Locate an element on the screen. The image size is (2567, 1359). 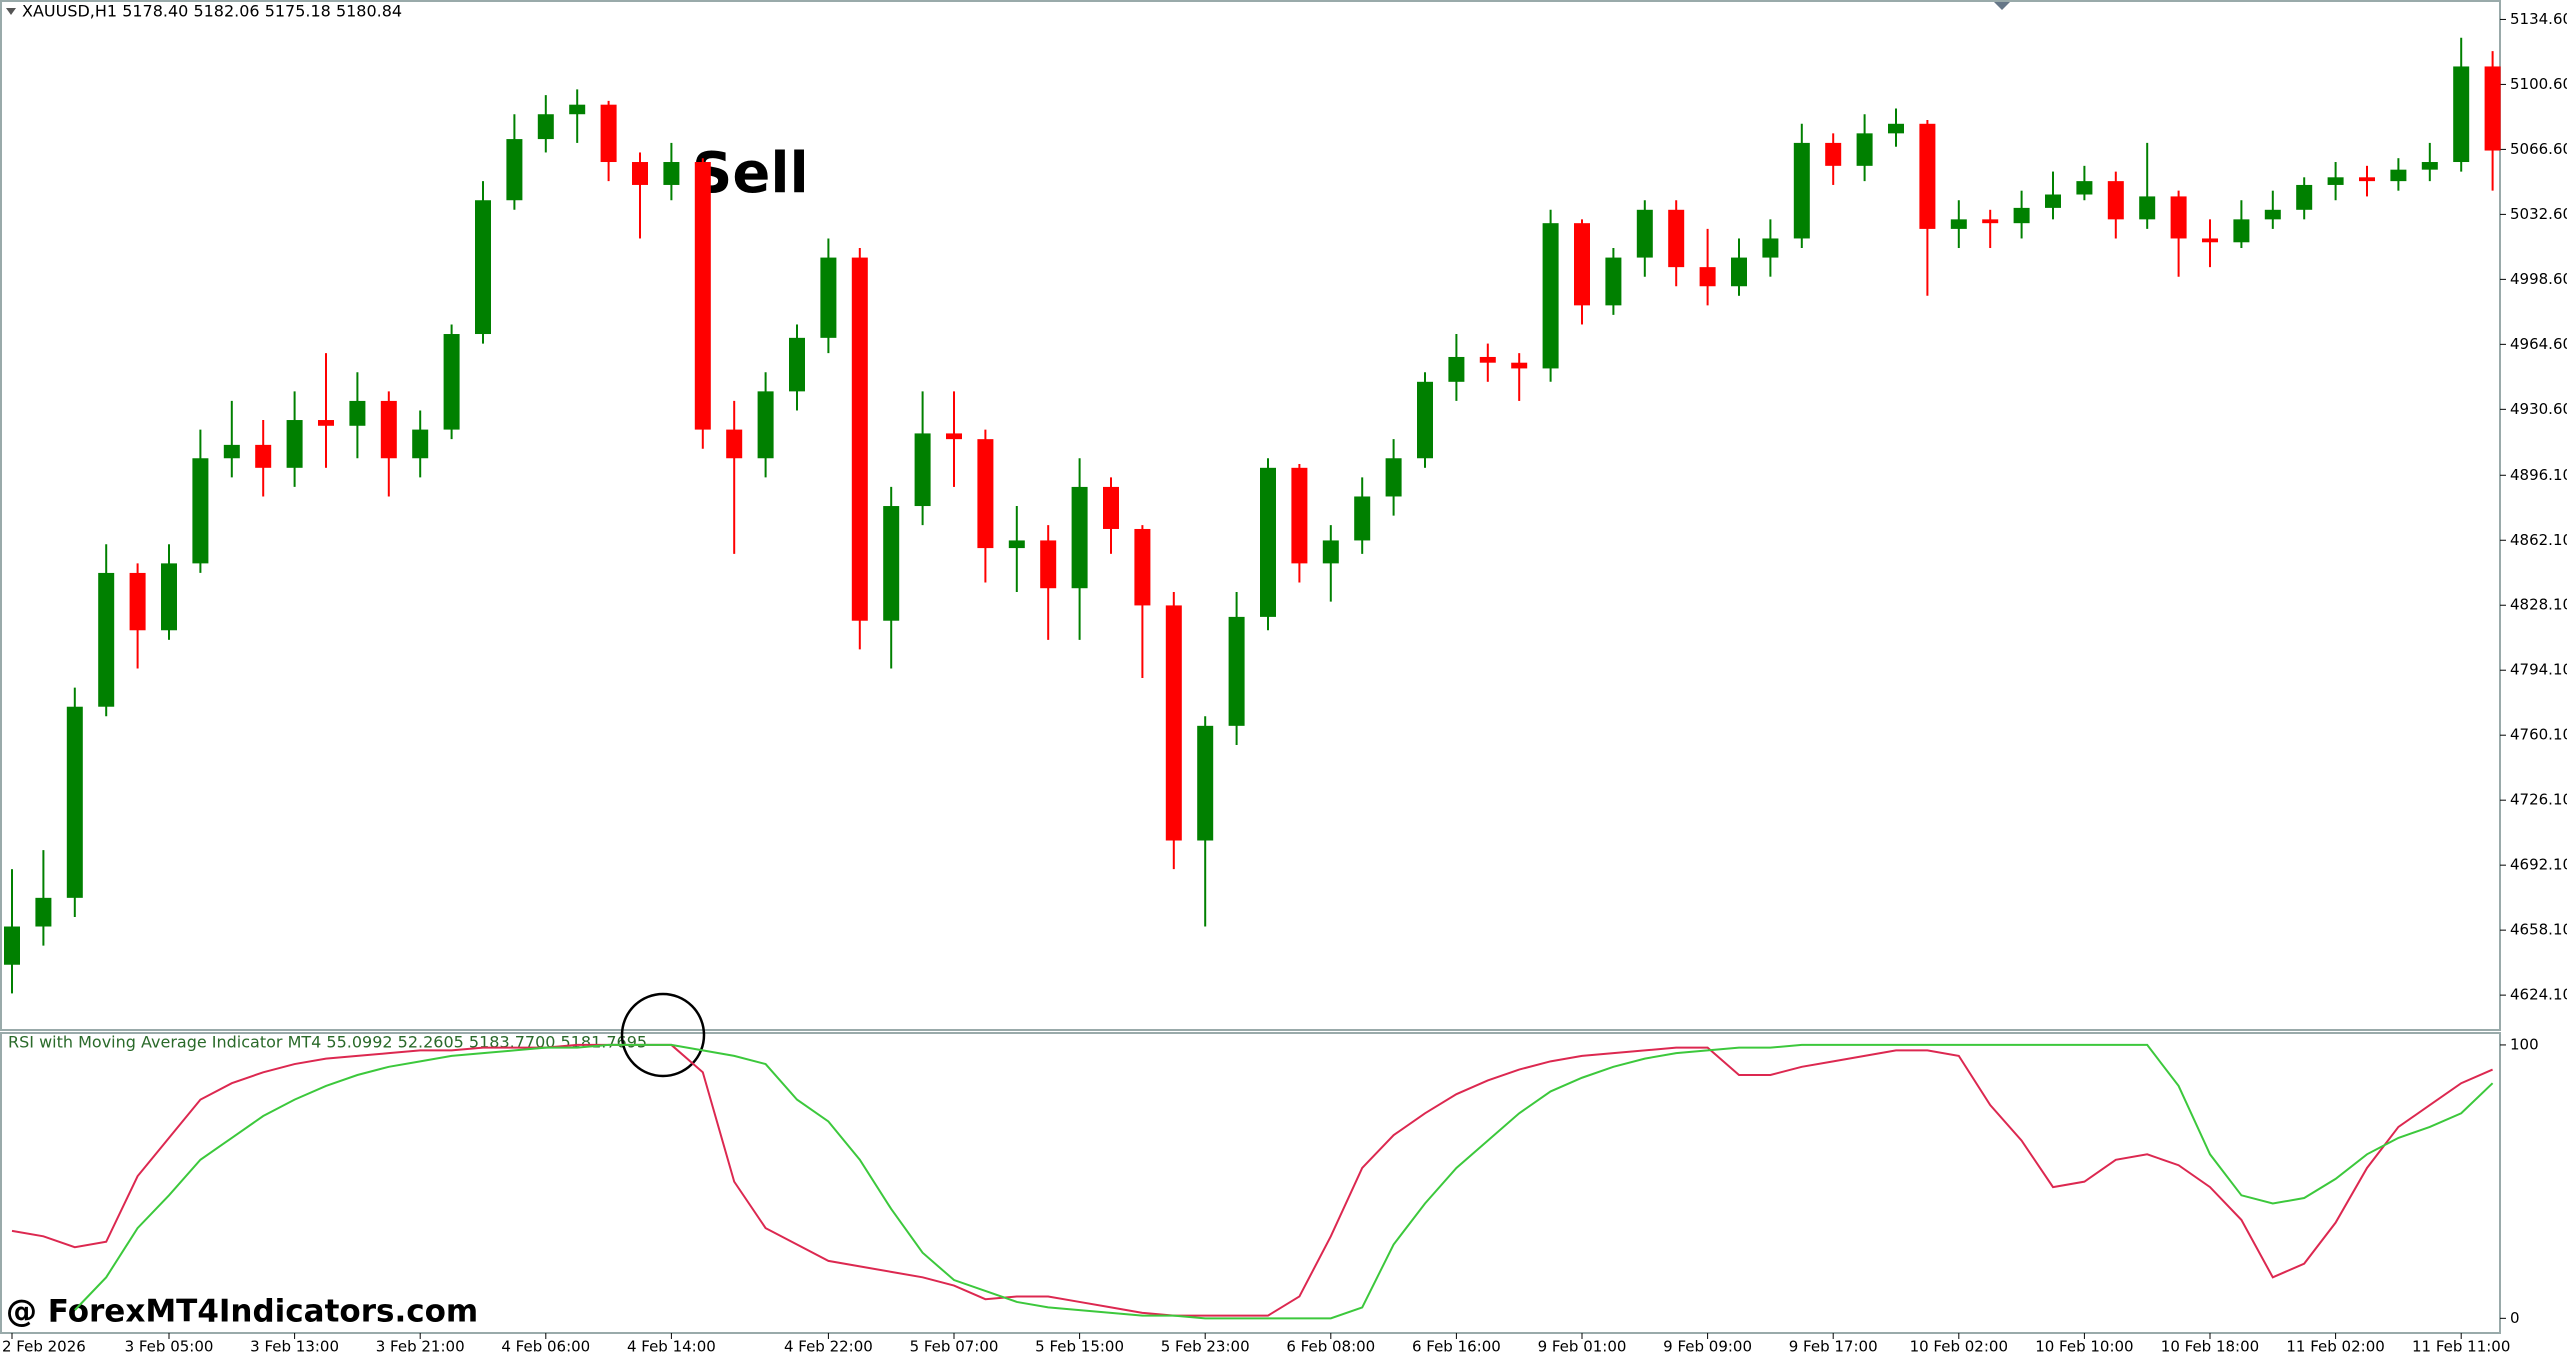
shift-marker is located at coordinates (2002, 6).